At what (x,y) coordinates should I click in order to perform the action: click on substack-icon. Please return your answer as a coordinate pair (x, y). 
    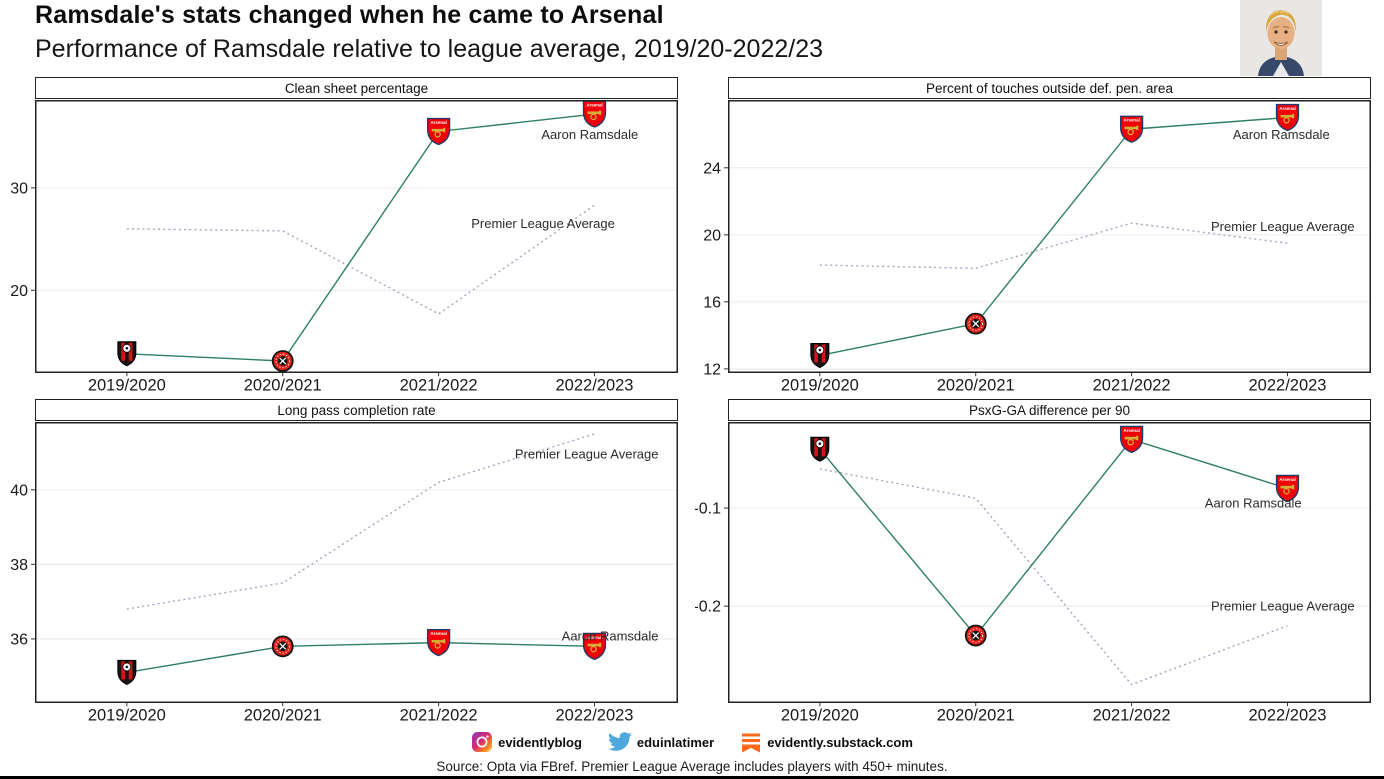
    Looking at the image, I should click on (751, 743).